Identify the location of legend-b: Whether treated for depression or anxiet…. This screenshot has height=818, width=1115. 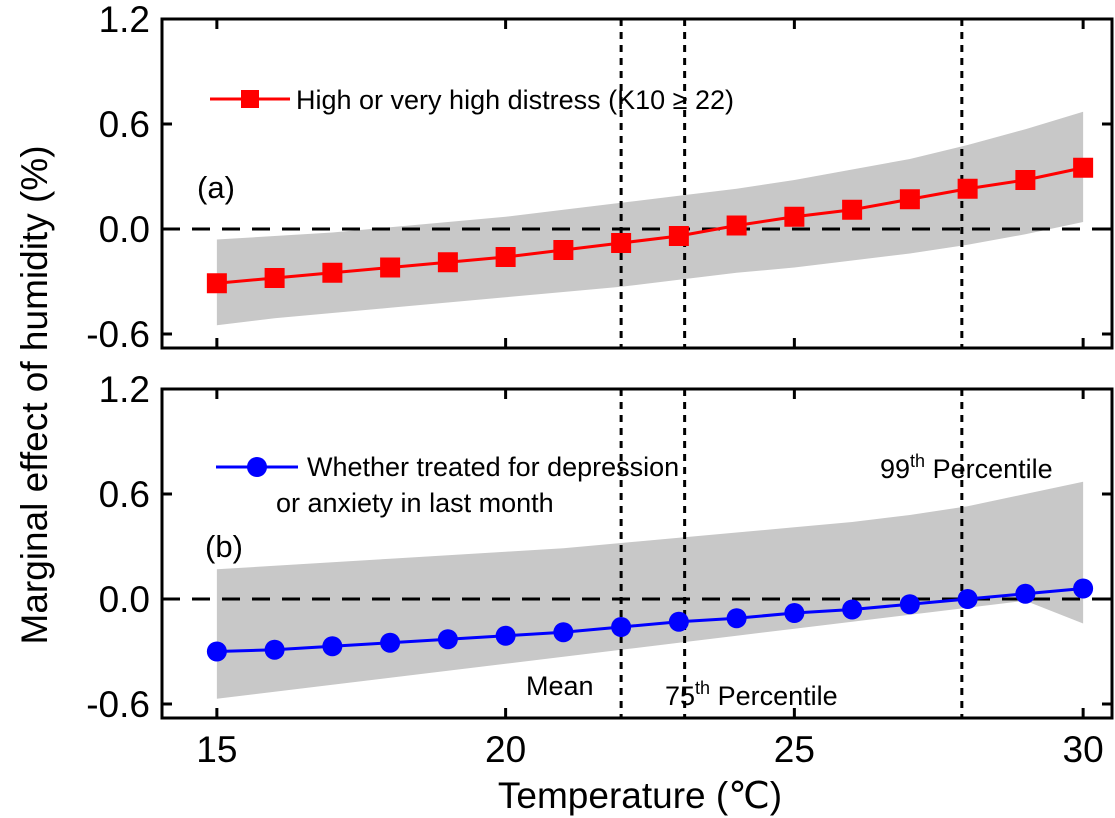
(447, 485).